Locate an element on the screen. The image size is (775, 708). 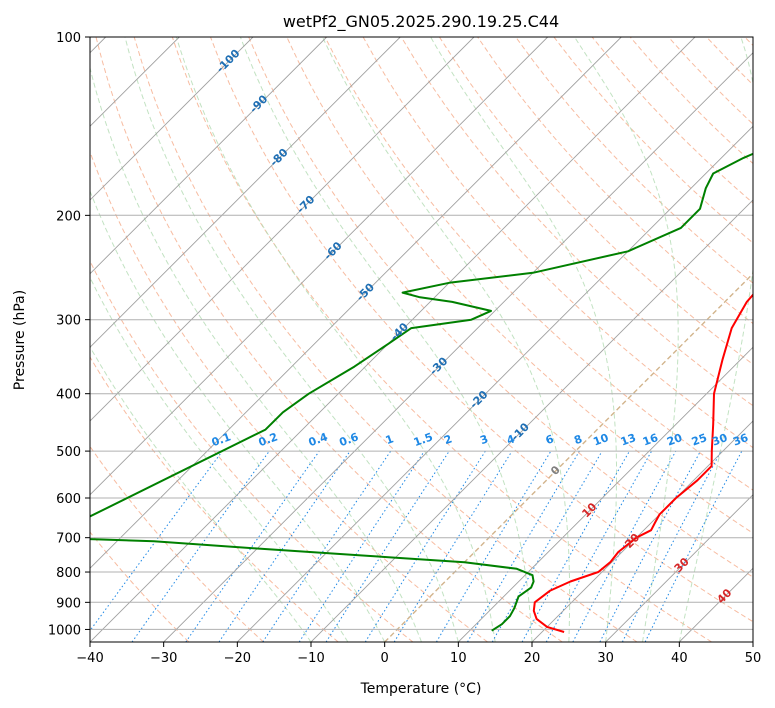
temperature-line is located at coordinates (642, 463).